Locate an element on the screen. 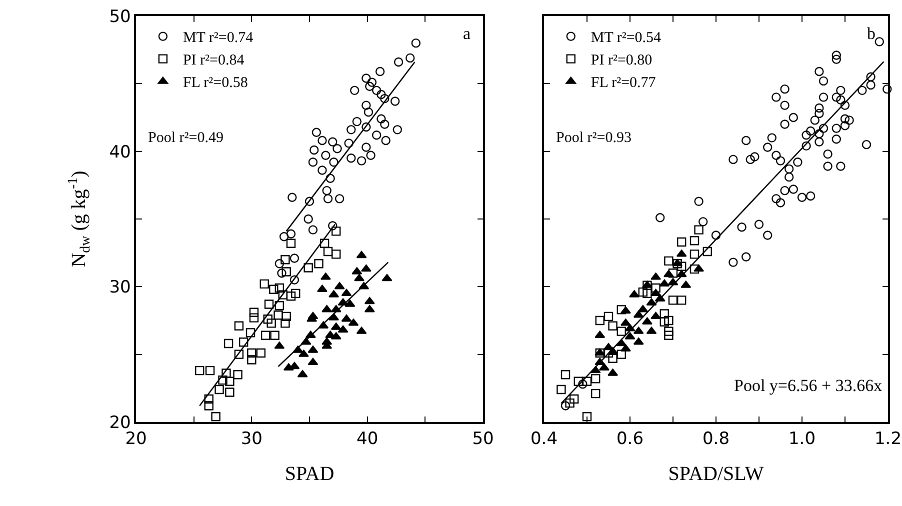  legend-label: MT r²=0.74 is located at coordinates (218, 38).